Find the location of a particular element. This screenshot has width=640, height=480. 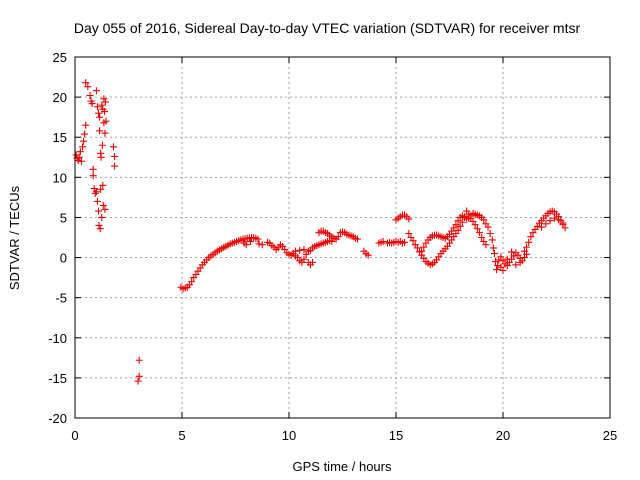

y-tick-label: -15 is located at coordinates (57, 378).